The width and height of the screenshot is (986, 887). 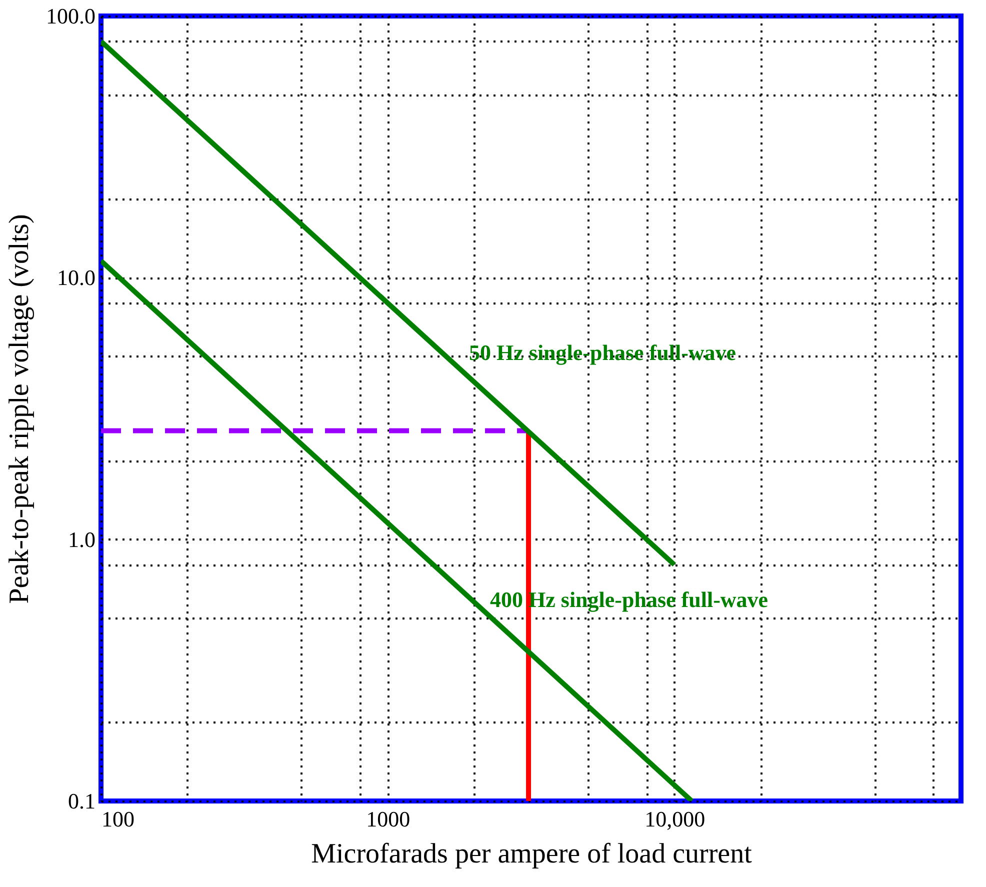 I want to click on y-tick-label: 1.0, so click(x=82, y=539).